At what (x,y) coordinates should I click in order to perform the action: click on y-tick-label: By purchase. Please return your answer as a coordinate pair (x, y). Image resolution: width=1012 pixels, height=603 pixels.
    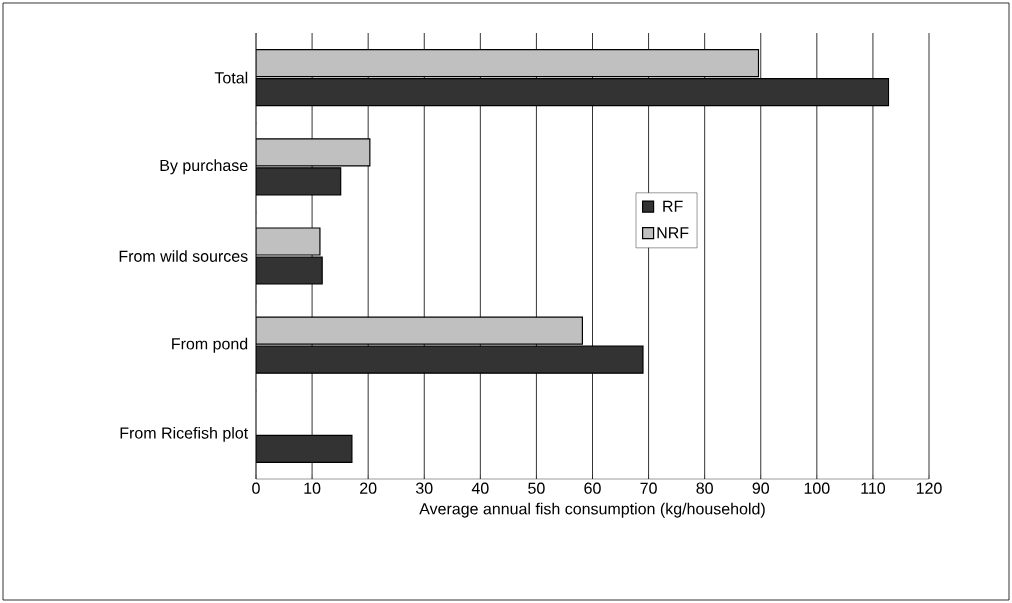
    Looking at the image, I should click on (204, 167).